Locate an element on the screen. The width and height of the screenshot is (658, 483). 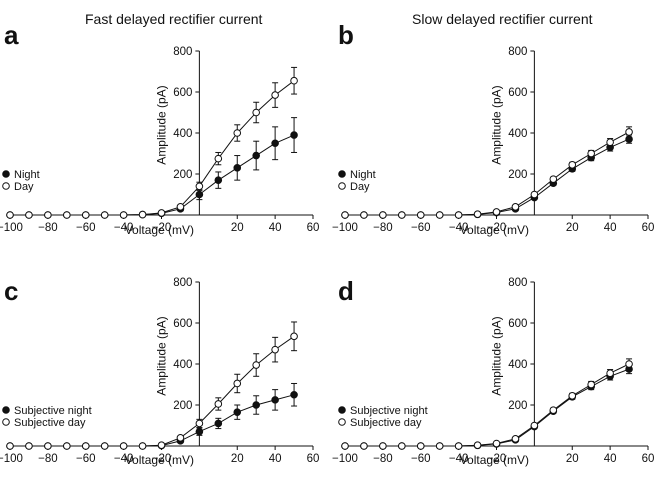
legend-label: Subjective day is located at coordinates (386, 423).